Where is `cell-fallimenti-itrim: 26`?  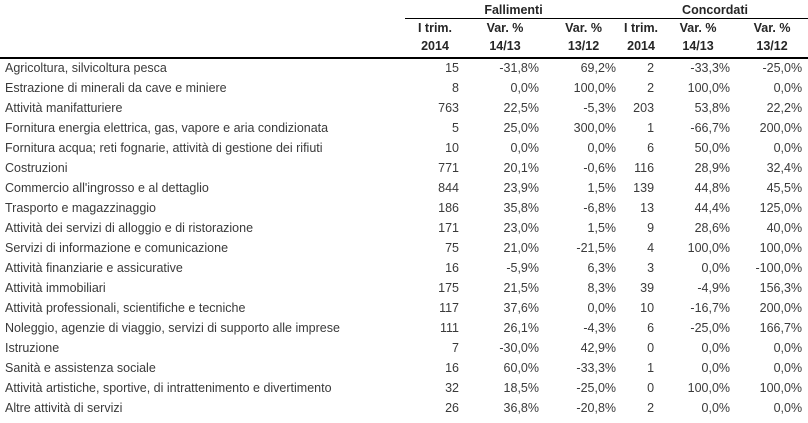 cell-fallimenti-itrim: 26 is located at coordinates (452, 407).